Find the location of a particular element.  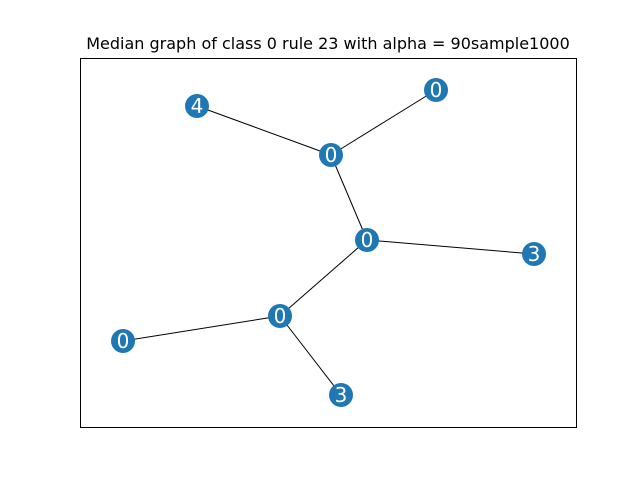

graph-node: 4 is located at coordinates (197, 106).